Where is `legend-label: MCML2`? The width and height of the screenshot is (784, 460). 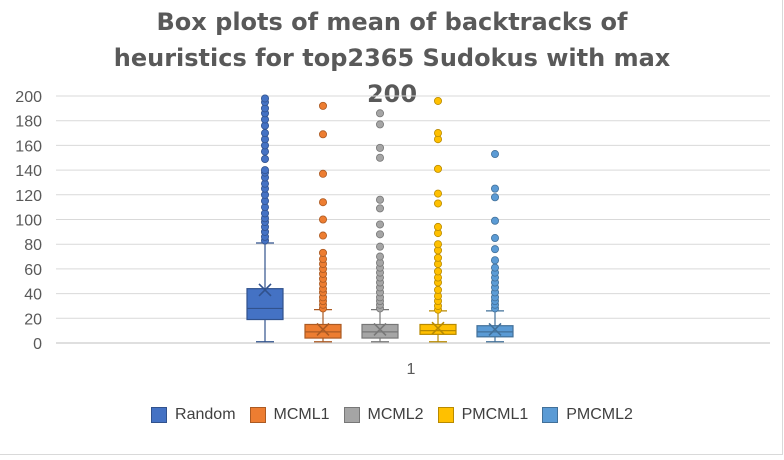 legend-label: MCML2 is located at coordinates (395, 414).